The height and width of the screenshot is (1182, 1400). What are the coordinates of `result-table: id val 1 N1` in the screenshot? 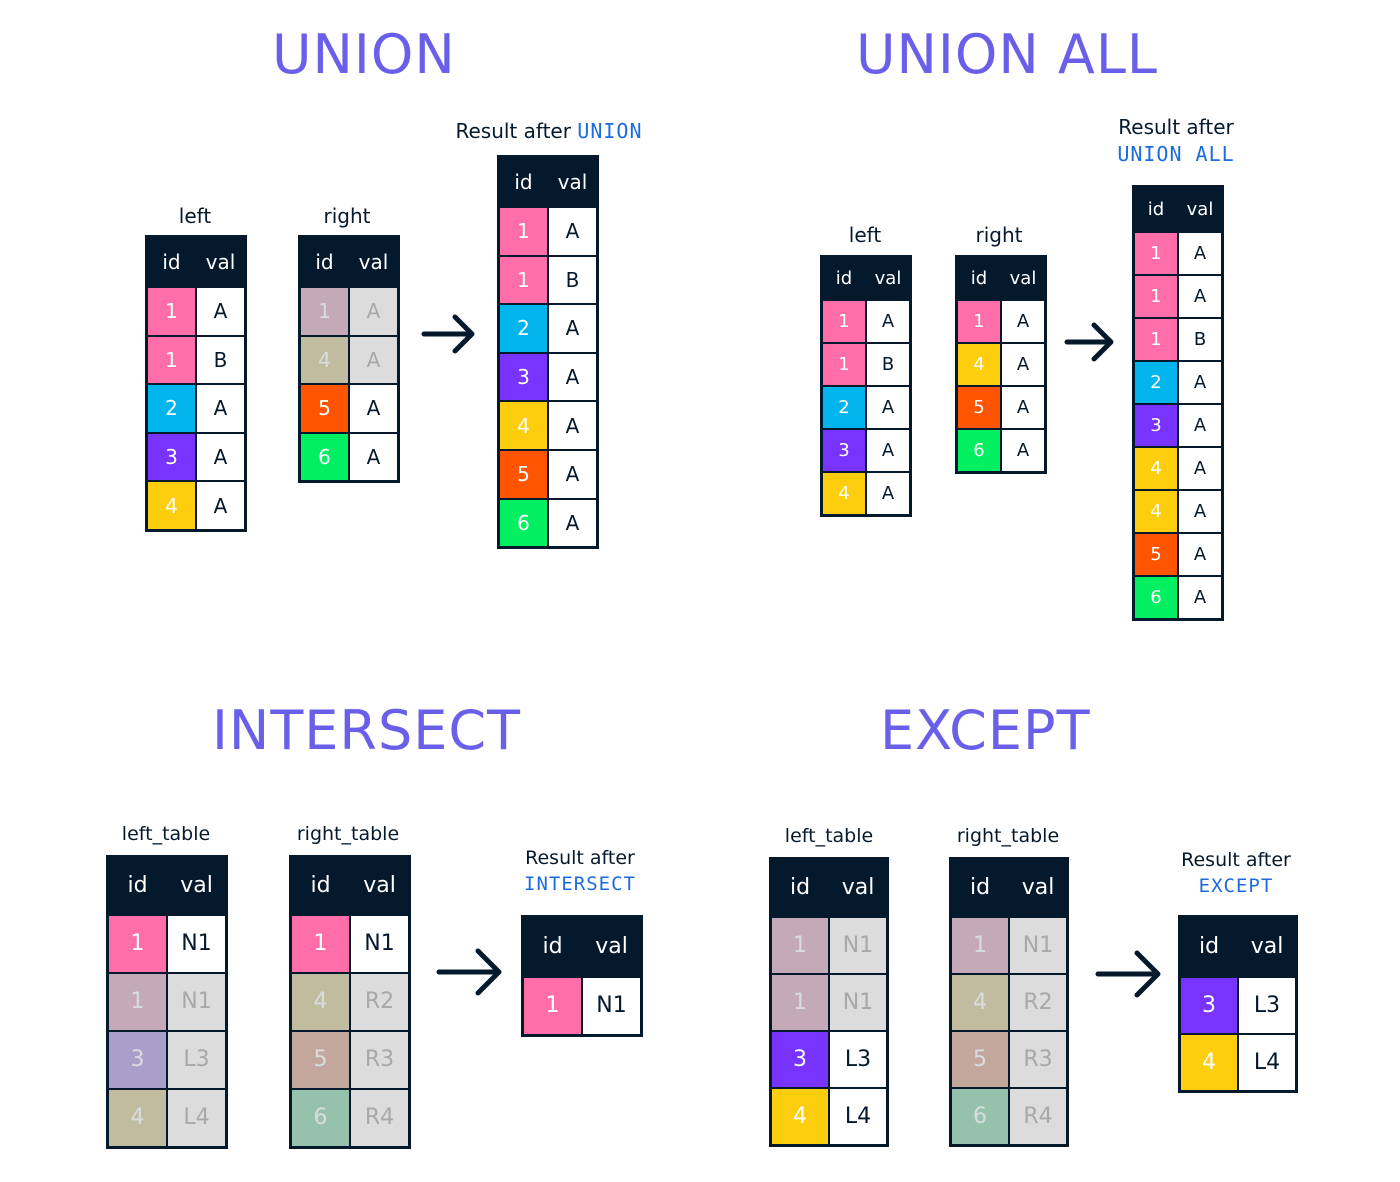 It's located at (582, 976).